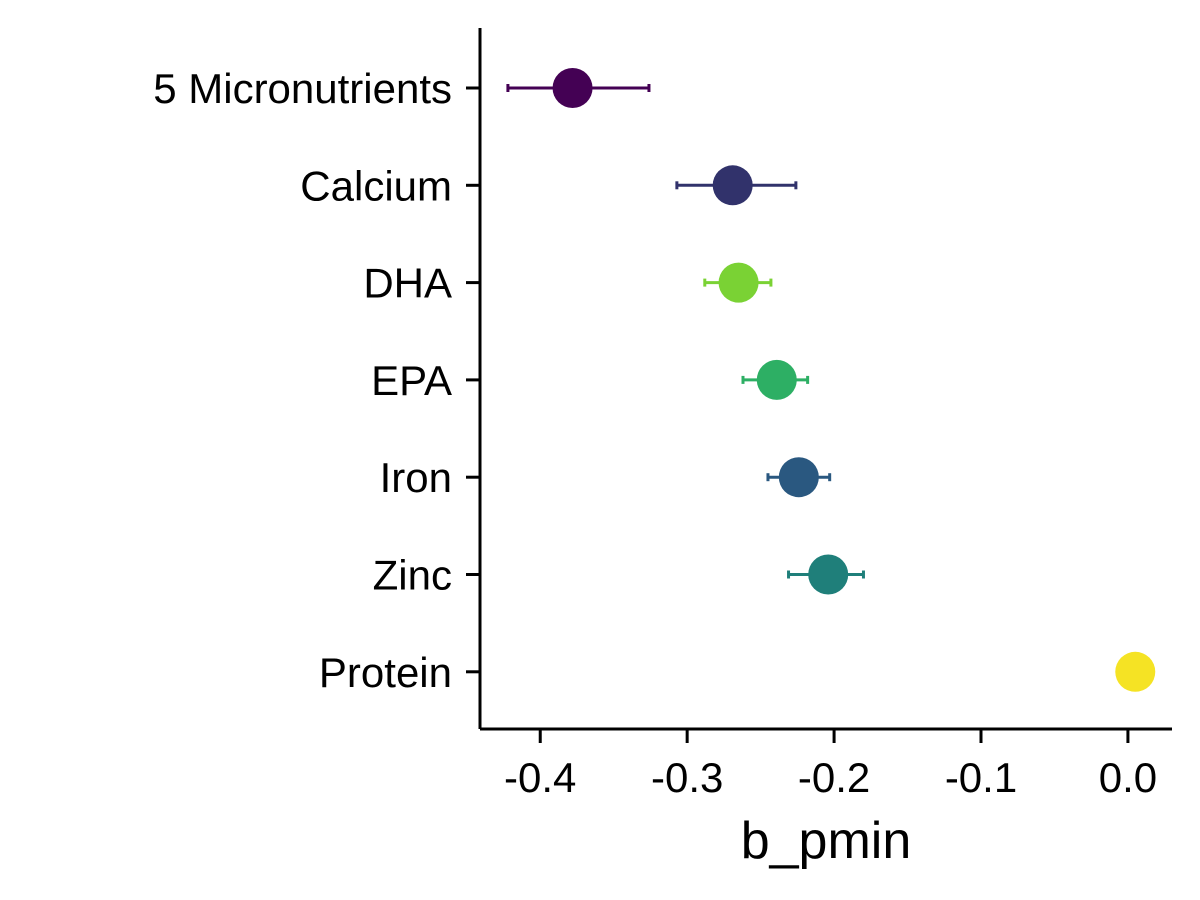 This screenshot has height=900, width=1200. I want to click on y-tick-label-dha: DHA, so click(407, 283).